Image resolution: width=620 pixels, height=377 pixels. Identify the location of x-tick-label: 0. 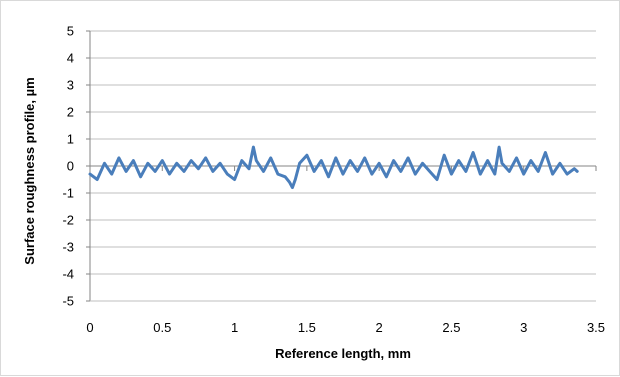
(89, 327).